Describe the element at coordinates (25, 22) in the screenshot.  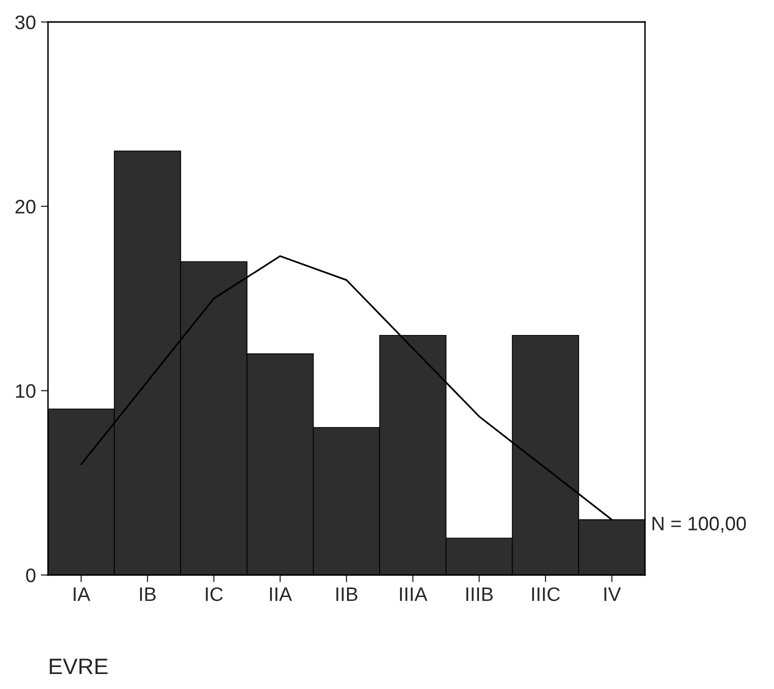
I see `y-tick-label: 30` at that location.